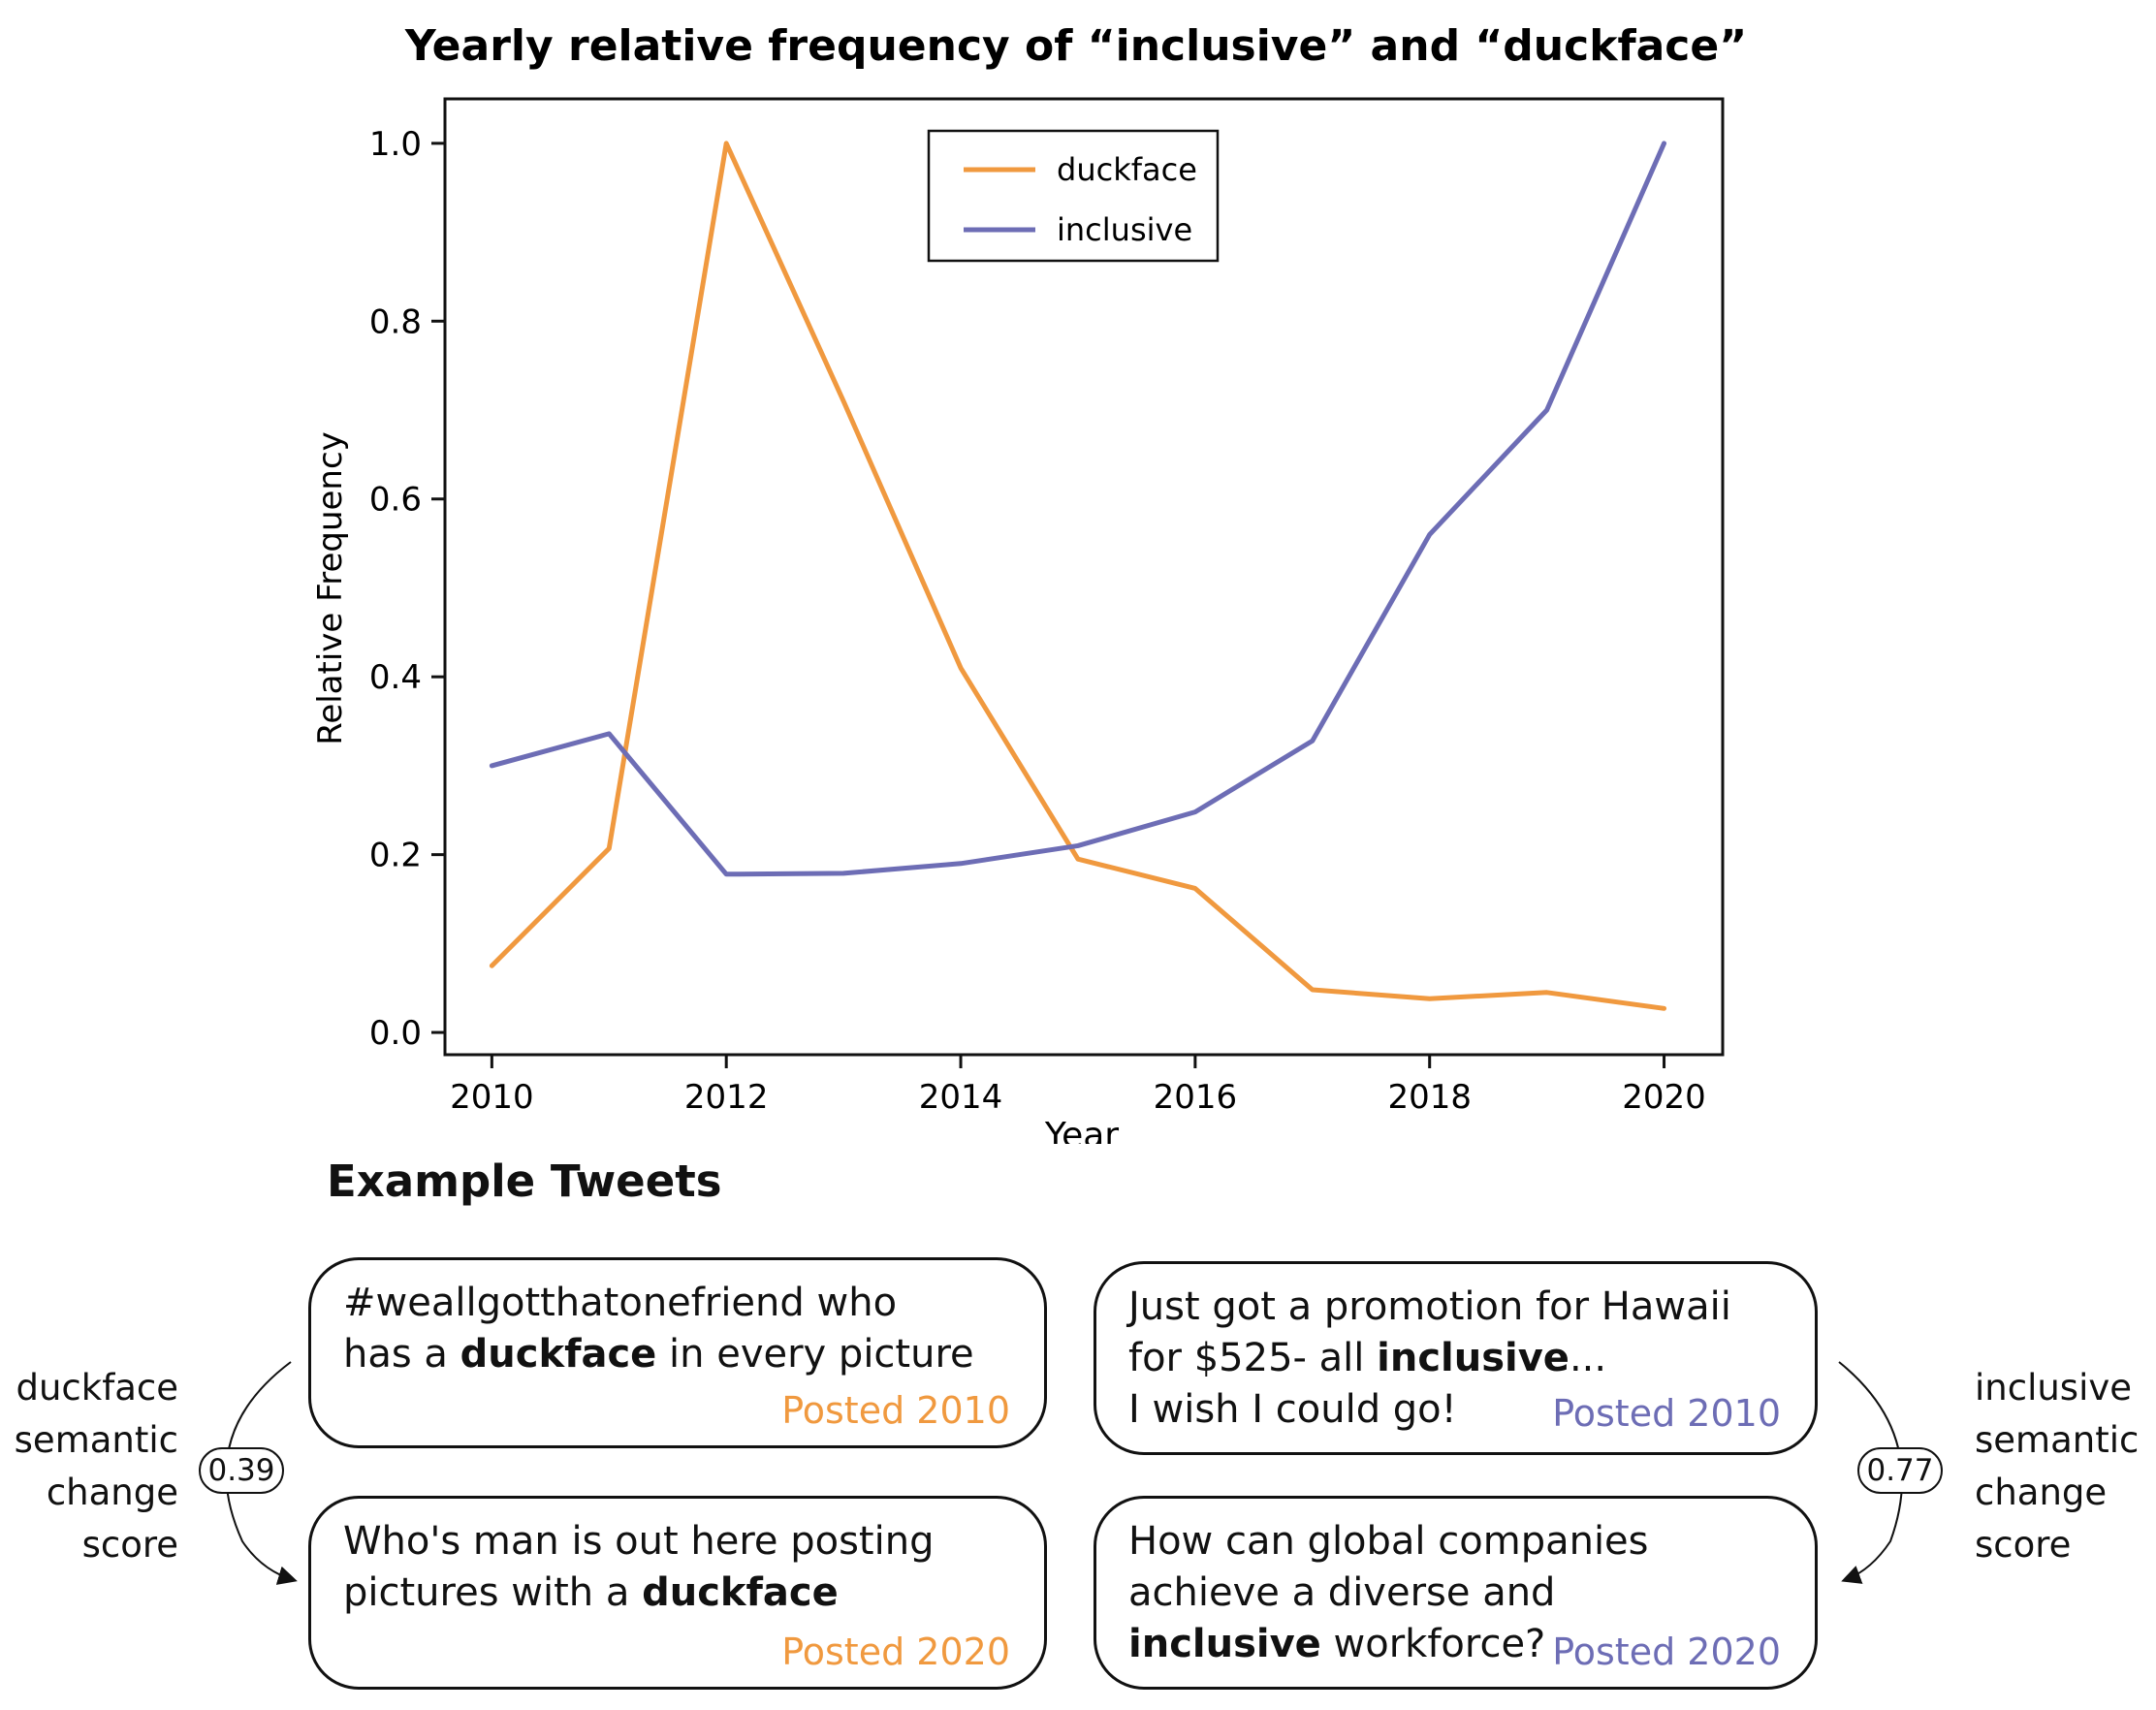  What do you see at coordinates (492, 1098) in the screenshot?
I see `x-tick-label: 2010` at bounding box center [492, 1098].